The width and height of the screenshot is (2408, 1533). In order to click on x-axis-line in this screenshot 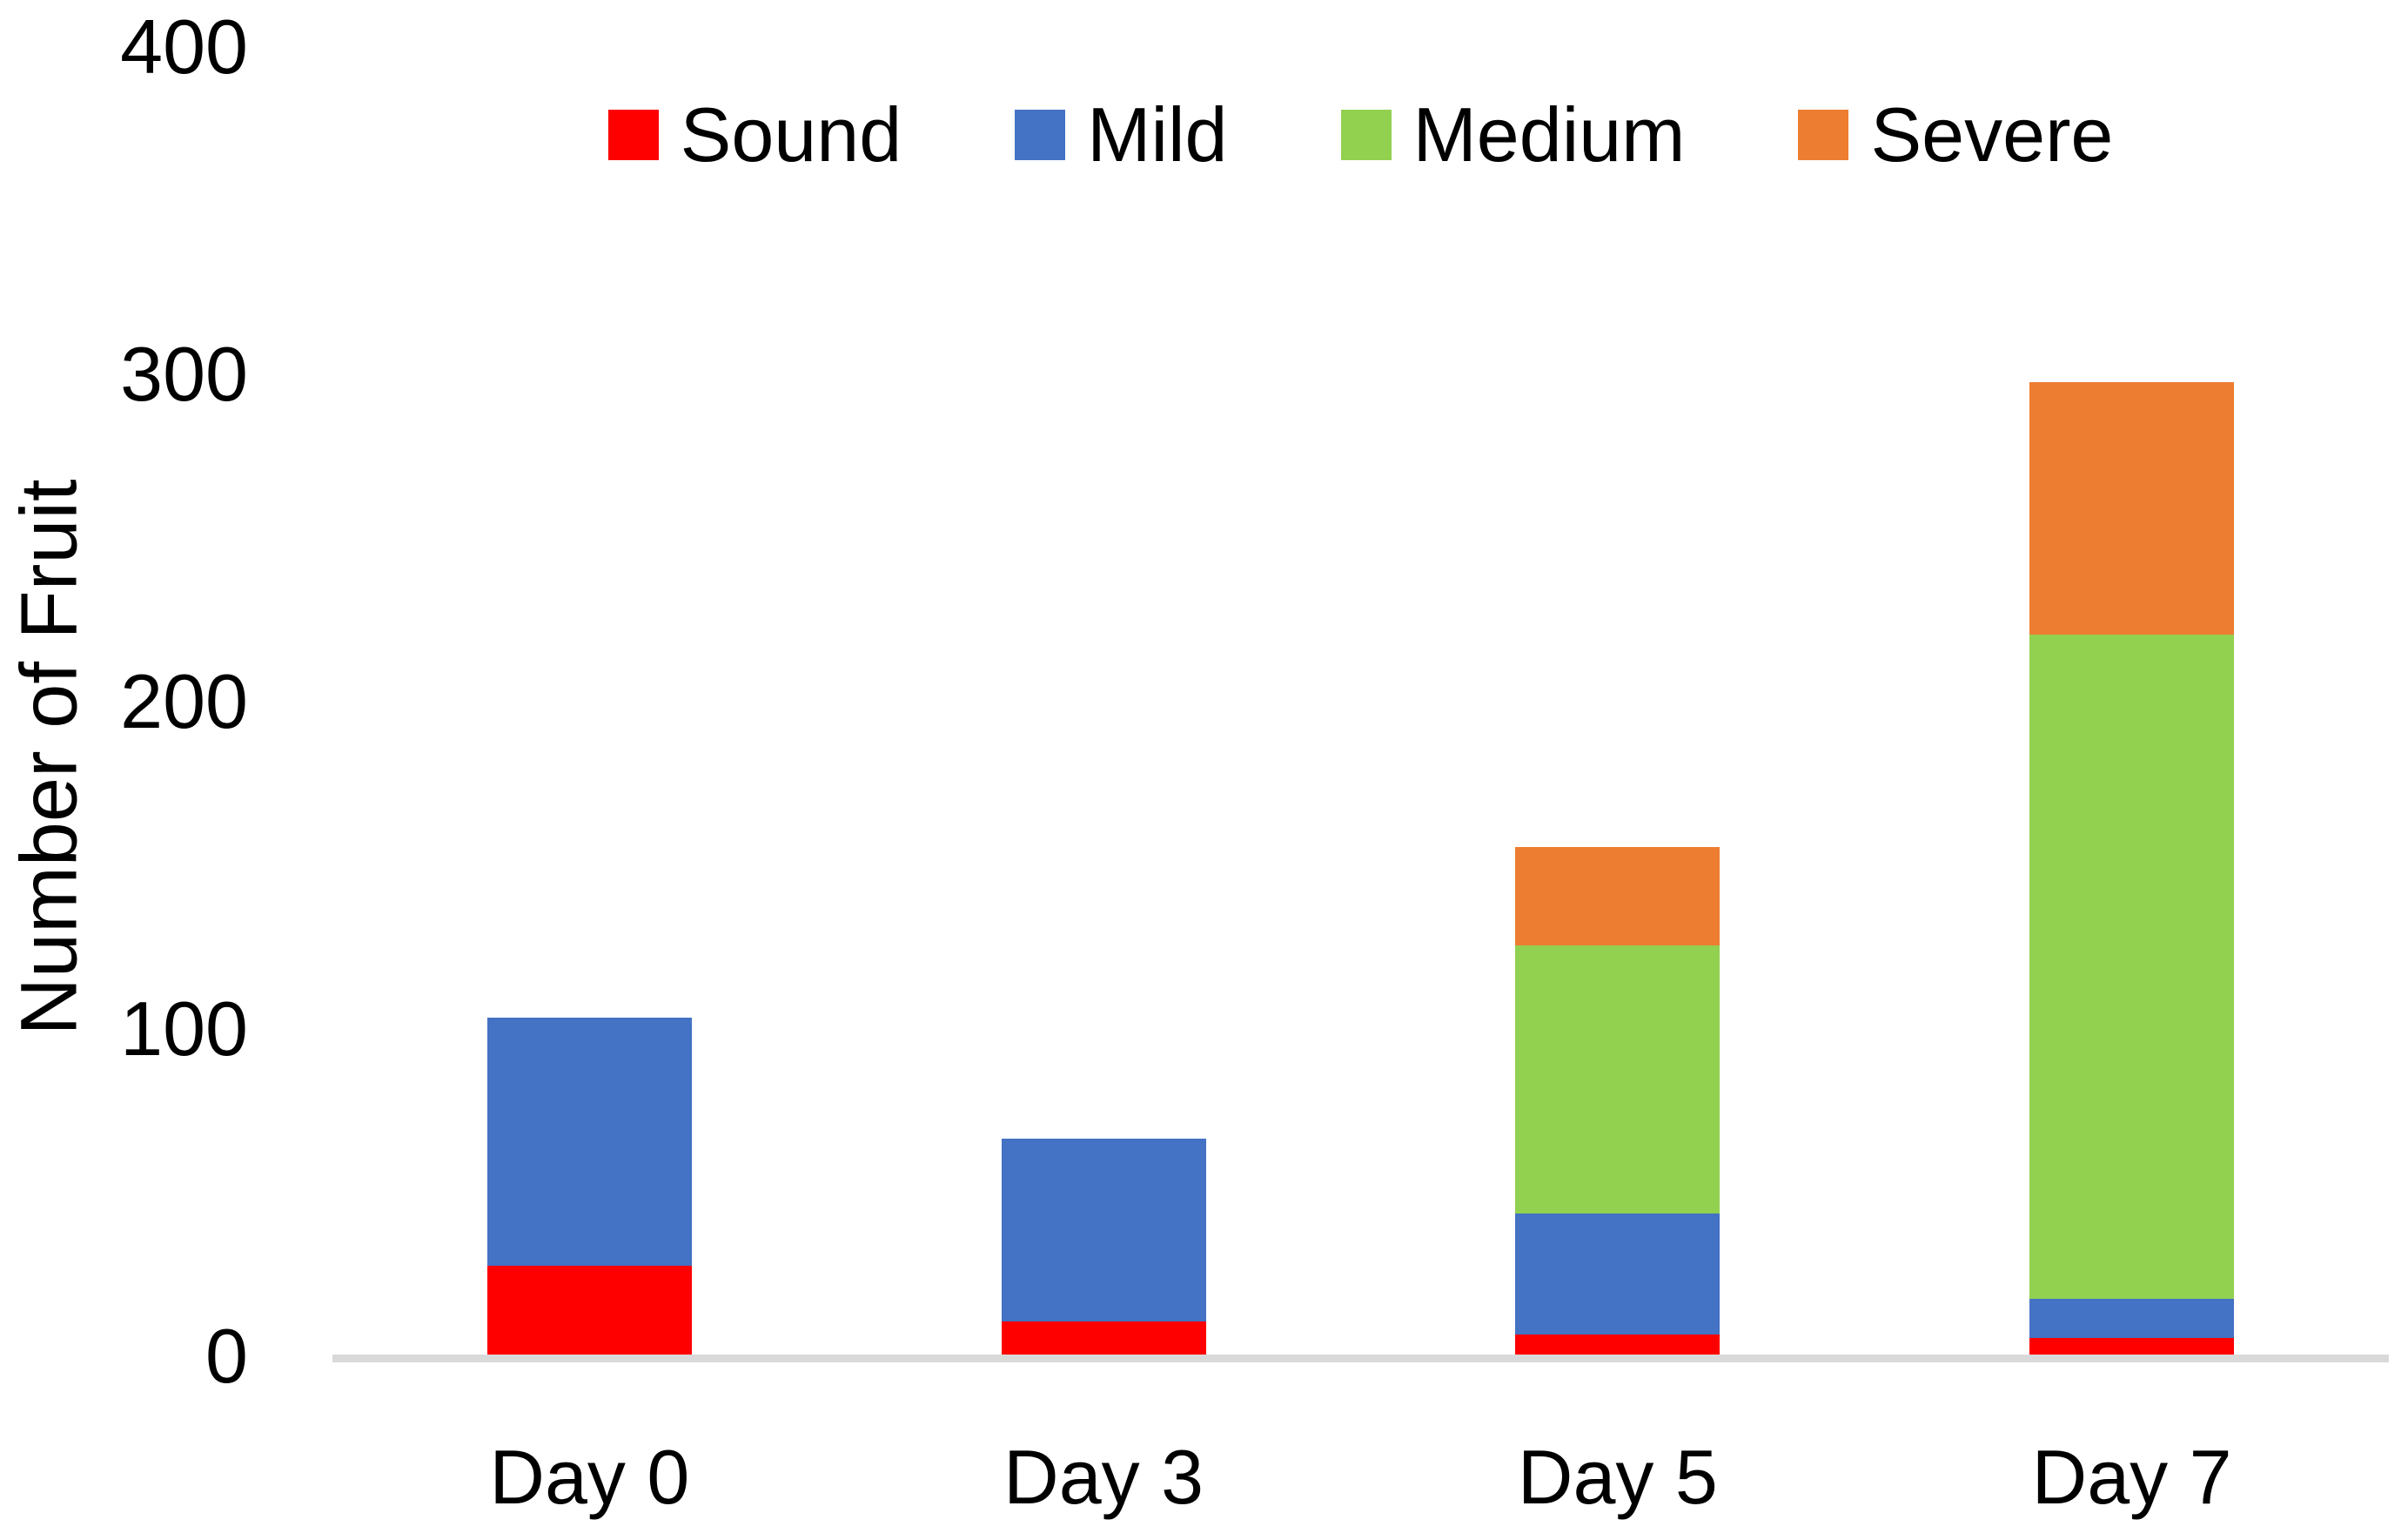, I will do `click(1360, 1358)`.